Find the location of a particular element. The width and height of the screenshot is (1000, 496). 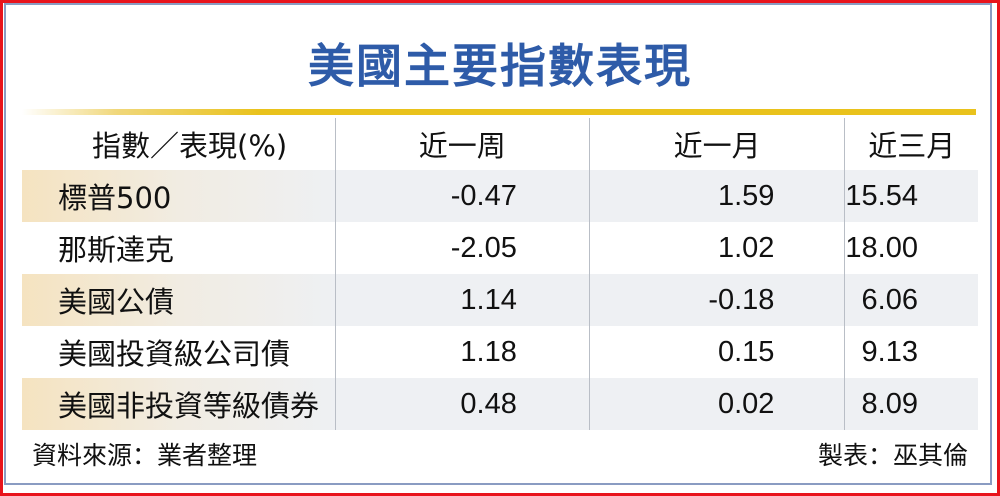

row-label: 那斯達克 is located at coordinates (116, 250).